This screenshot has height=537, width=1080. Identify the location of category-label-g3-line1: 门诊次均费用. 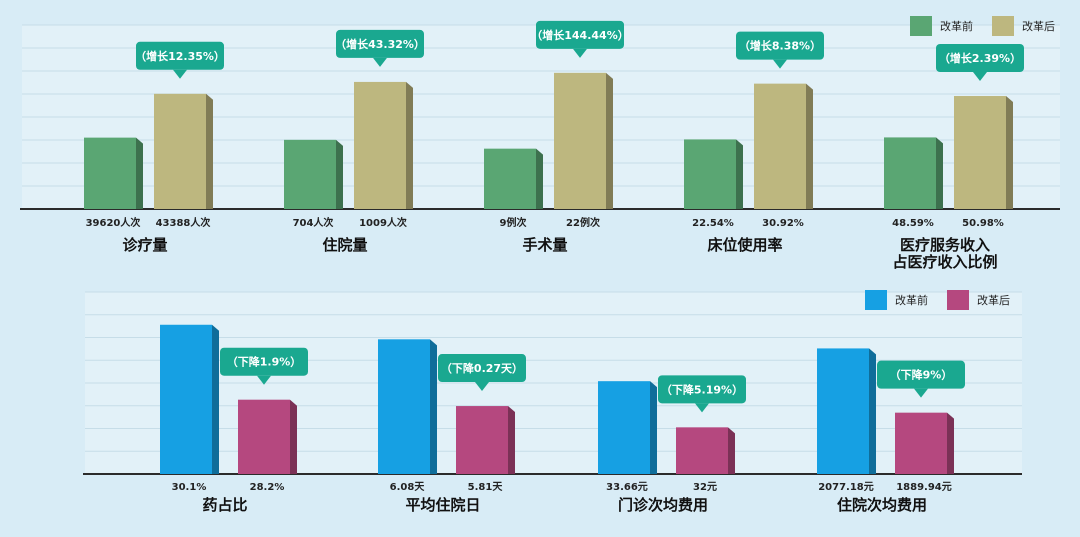
(663, 505).